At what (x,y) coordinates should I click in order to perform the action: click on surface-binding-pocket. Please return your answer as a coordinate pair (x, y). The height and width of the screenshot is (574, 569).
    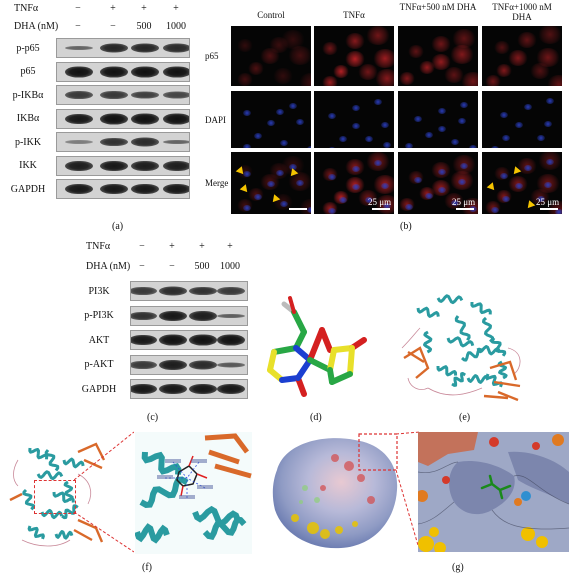
    Looking at the image, I should click on (493, 492).